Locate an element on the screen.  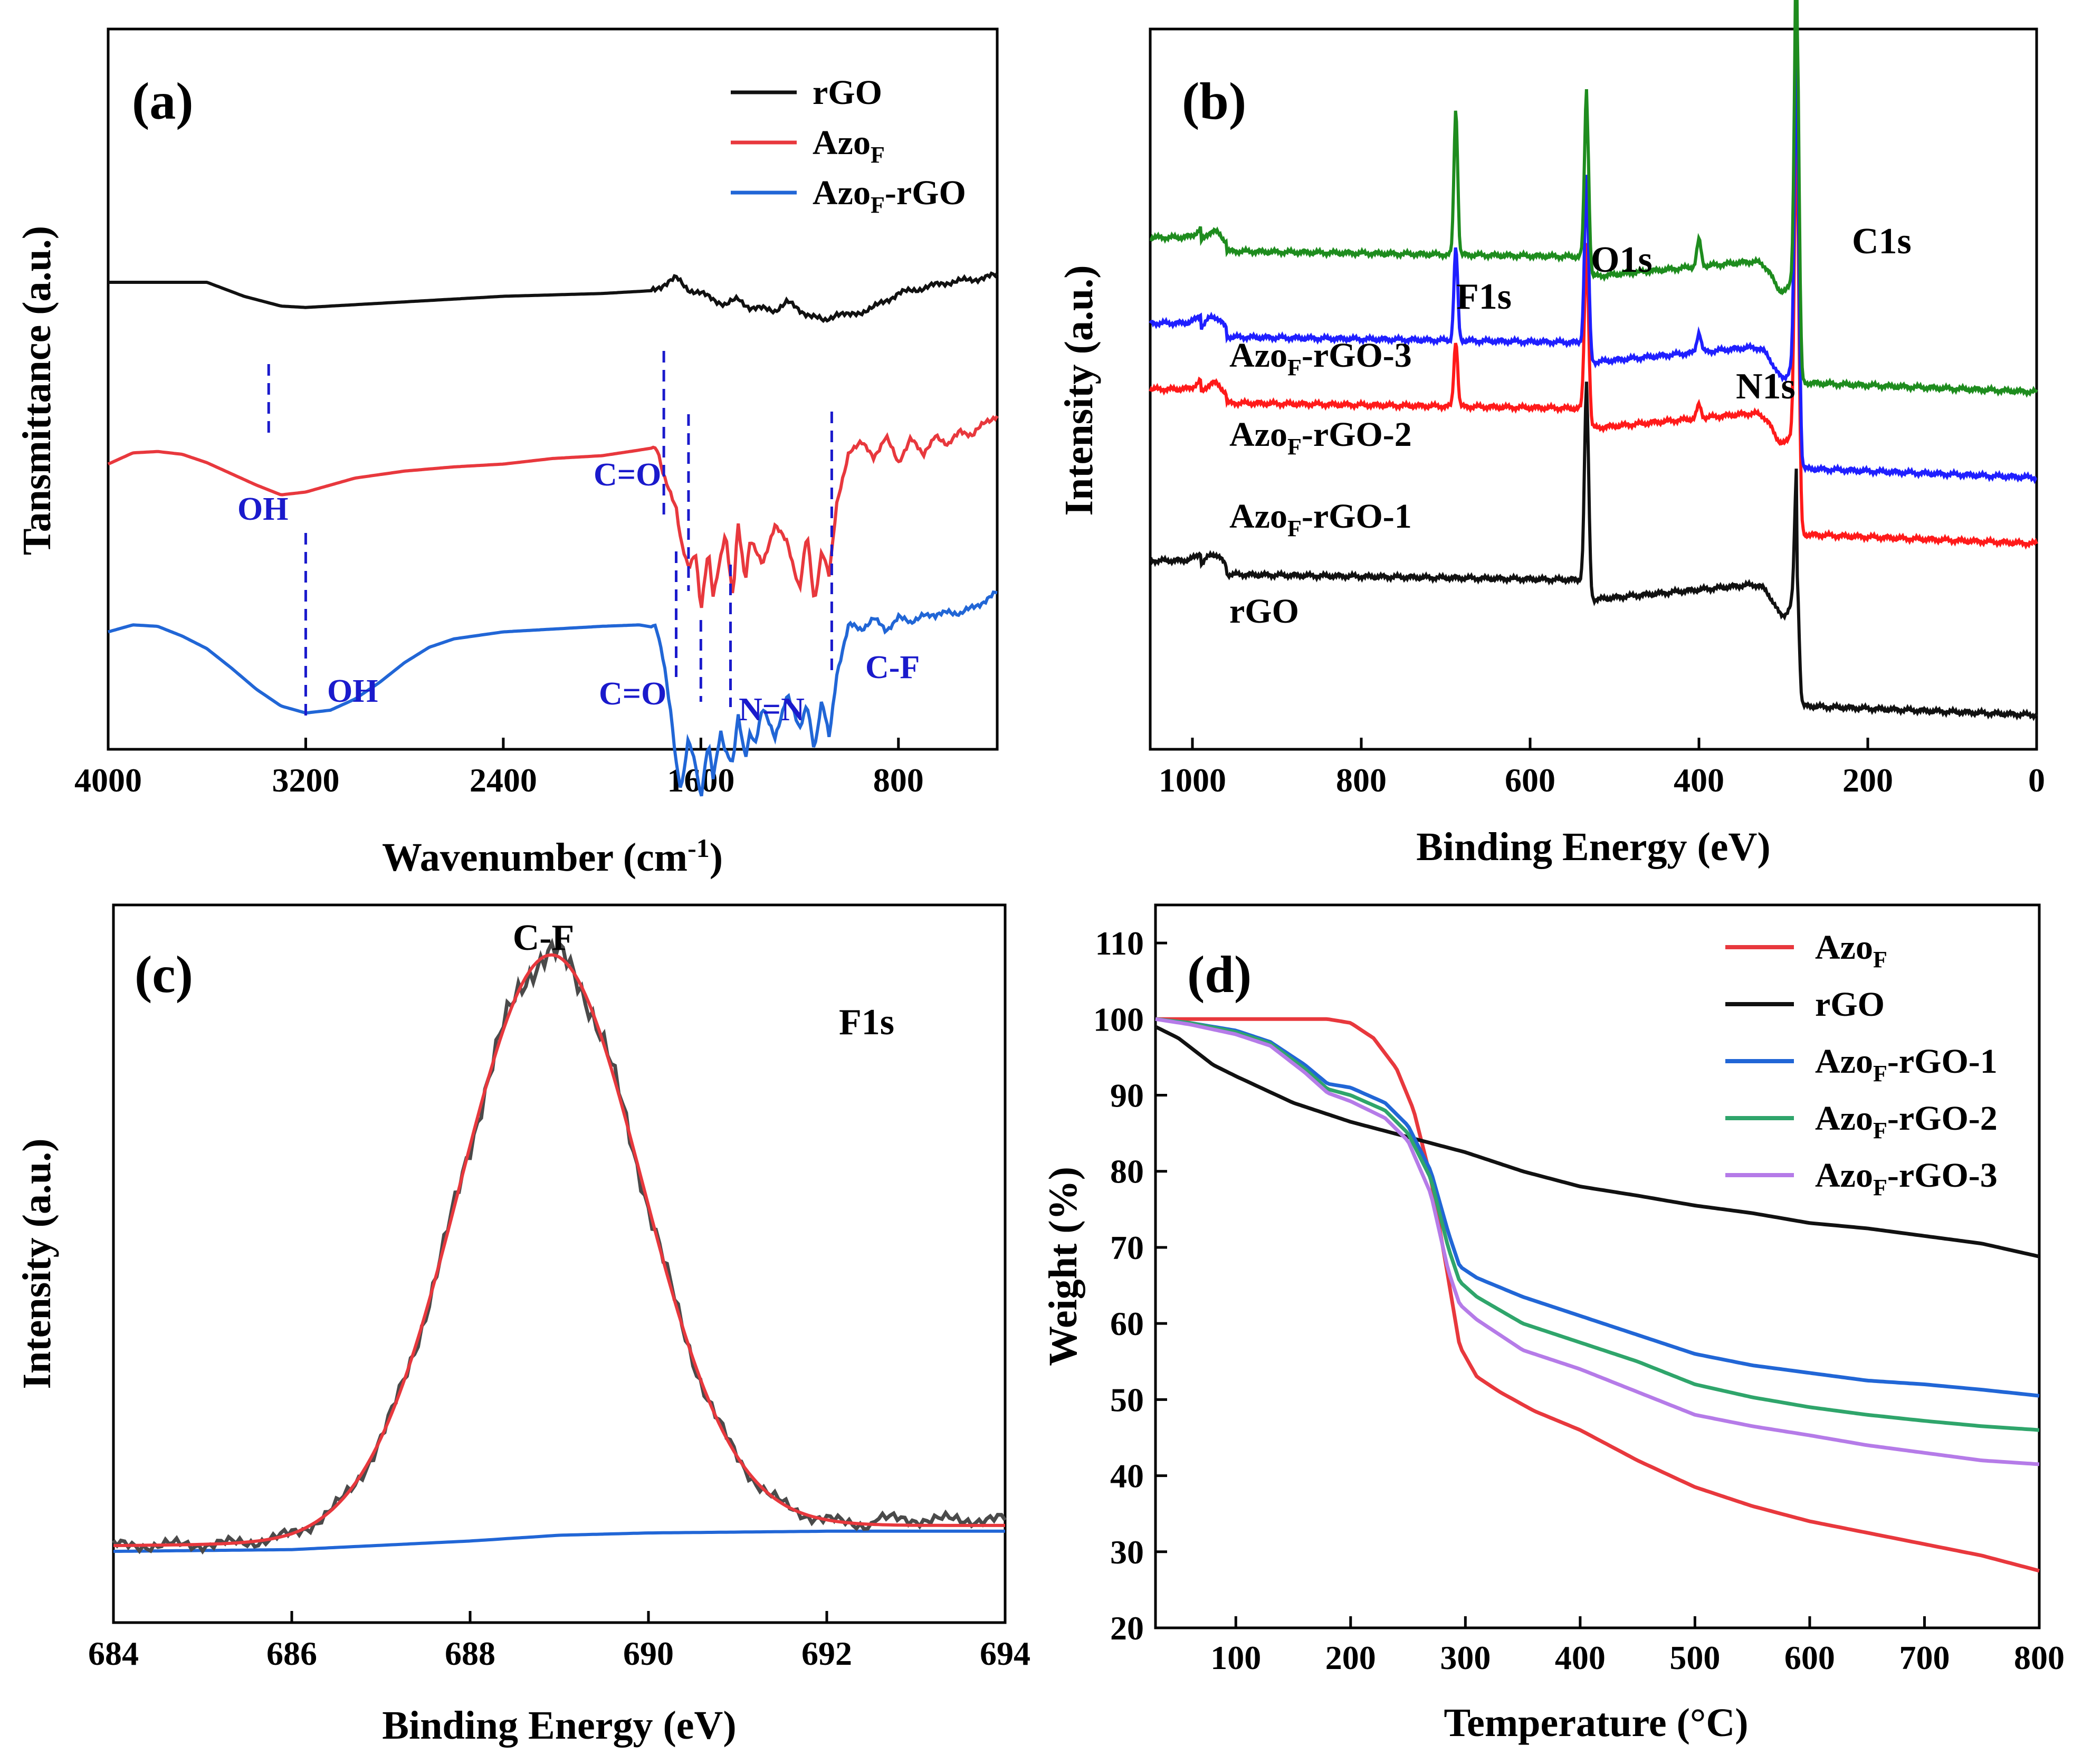
panel-d-x-tick-label: 600 is located at coordinates (1809, 1658).